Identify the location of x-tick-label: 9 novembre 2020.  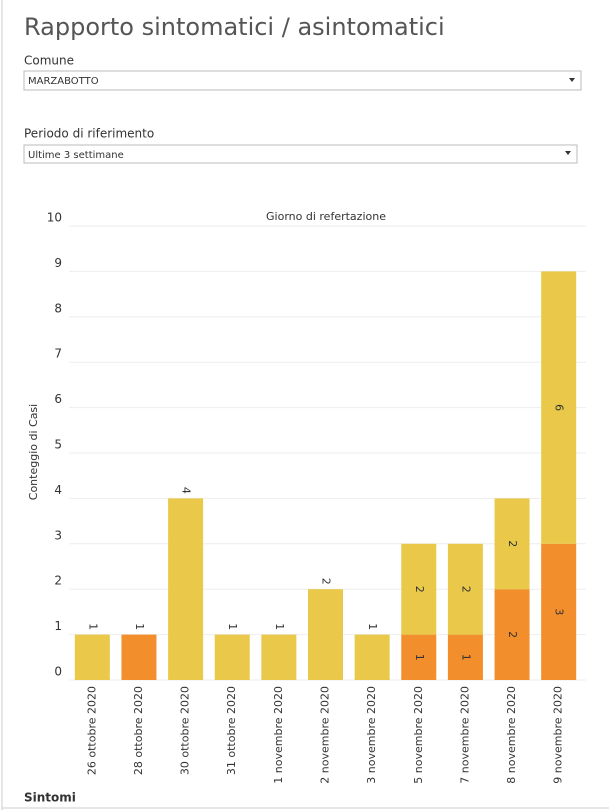
(558, 735).